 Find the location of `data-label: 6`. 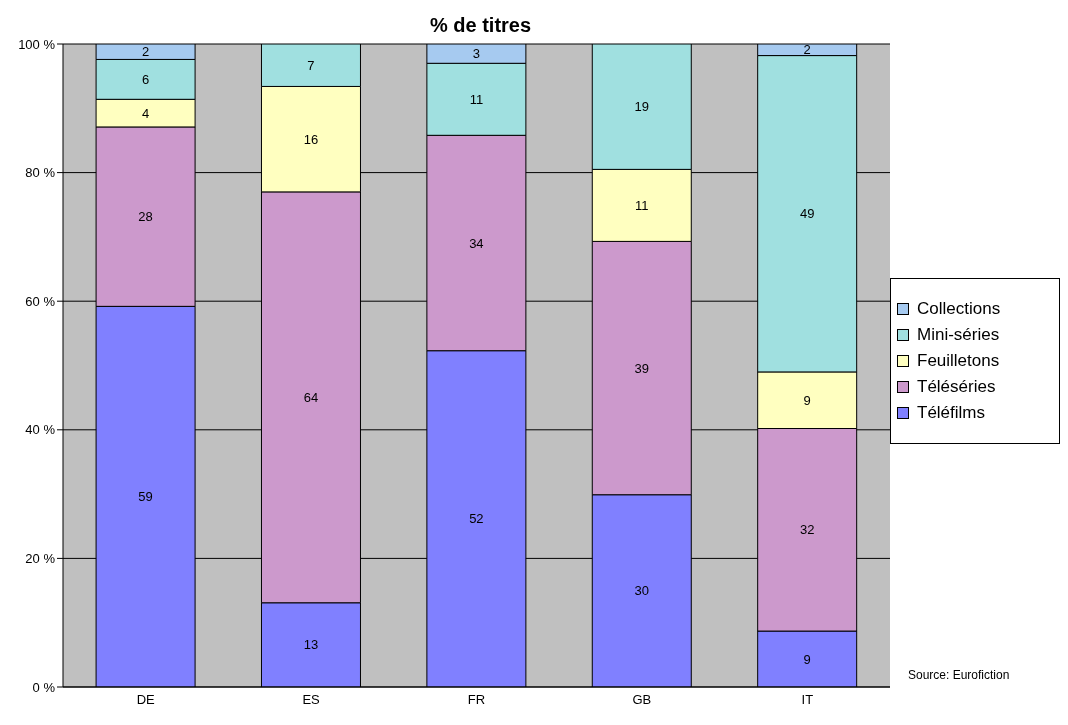

data-label: 6 is located at coordinates (145, 79).